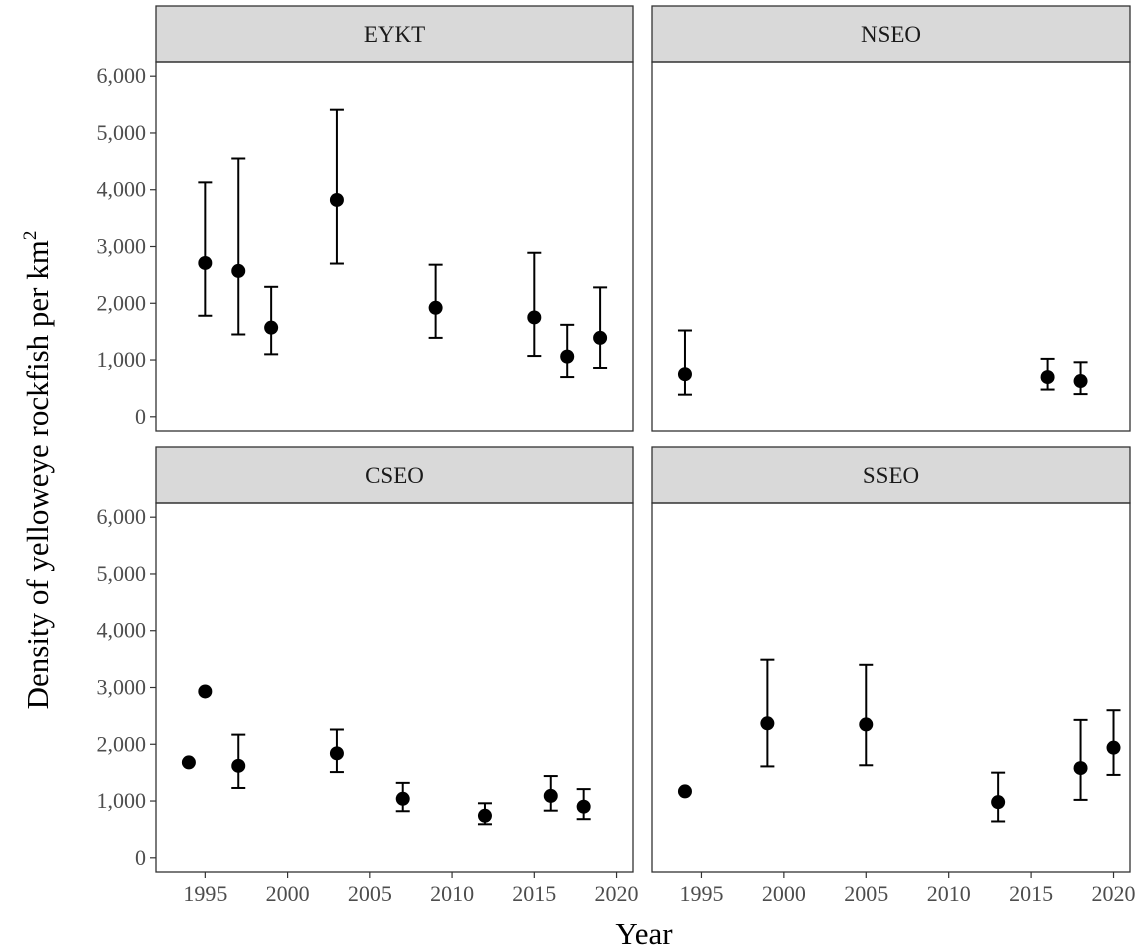 This screenshot has height=950, width=1140. I want to click on strip-label: SSEO, so click(891, 475).